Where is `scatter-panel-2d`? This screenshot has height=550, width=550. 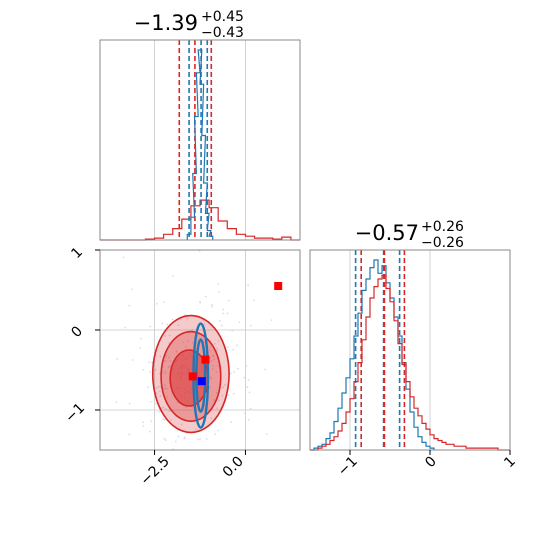 scatter-panel-2d is located at coordinates (198, 352).